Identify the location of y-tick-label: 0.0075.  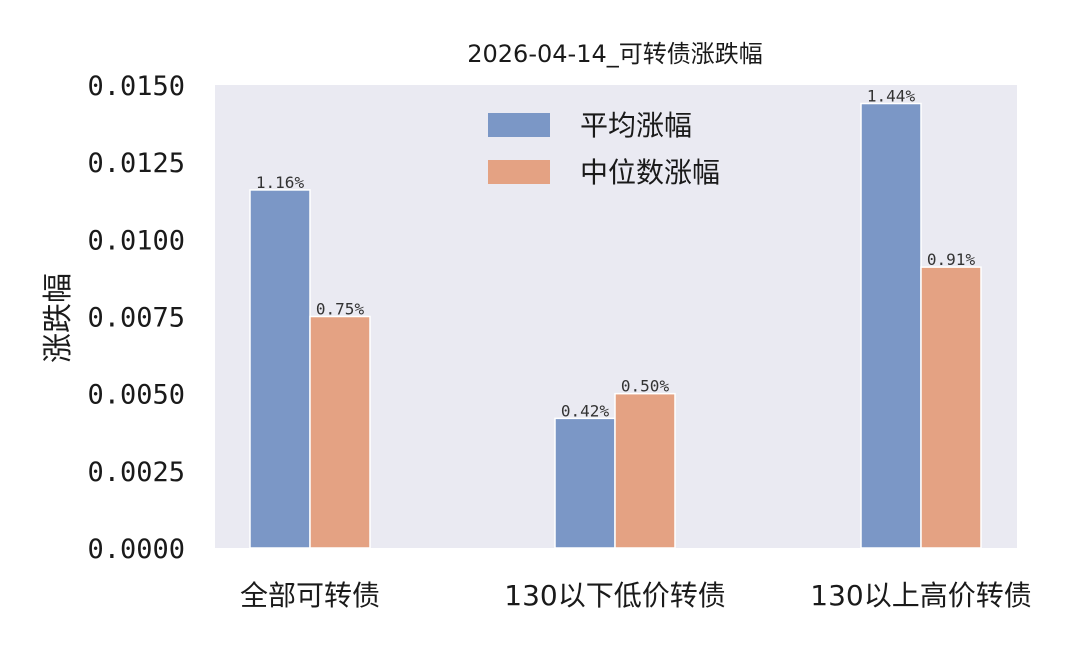
(136, 318).